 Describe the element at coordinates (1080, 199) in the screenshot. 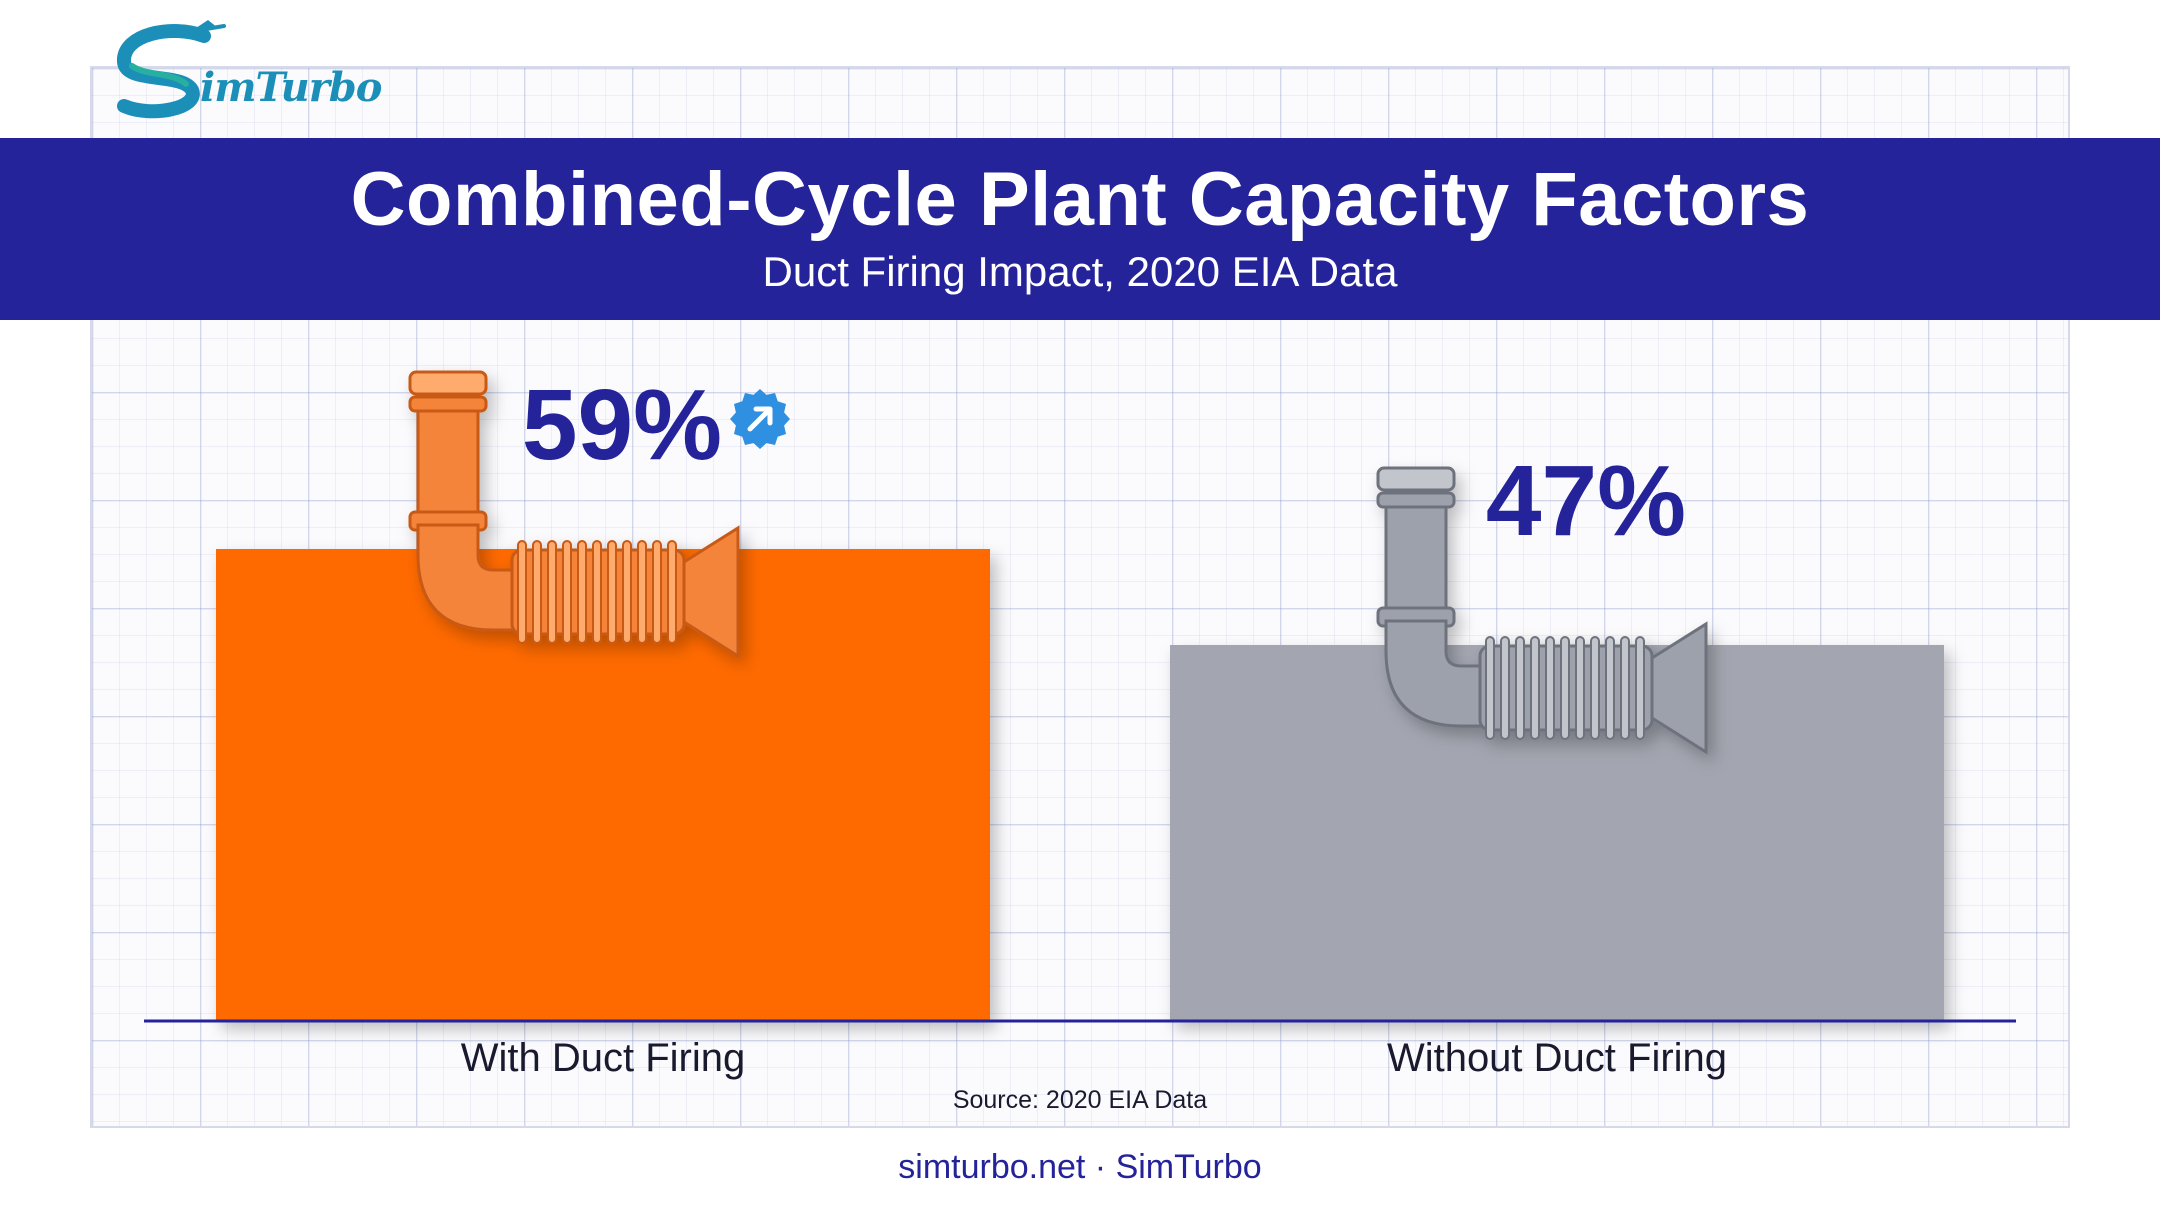

I see `page-title: Combined-Cycle Plant Capacity Factors` at that location.